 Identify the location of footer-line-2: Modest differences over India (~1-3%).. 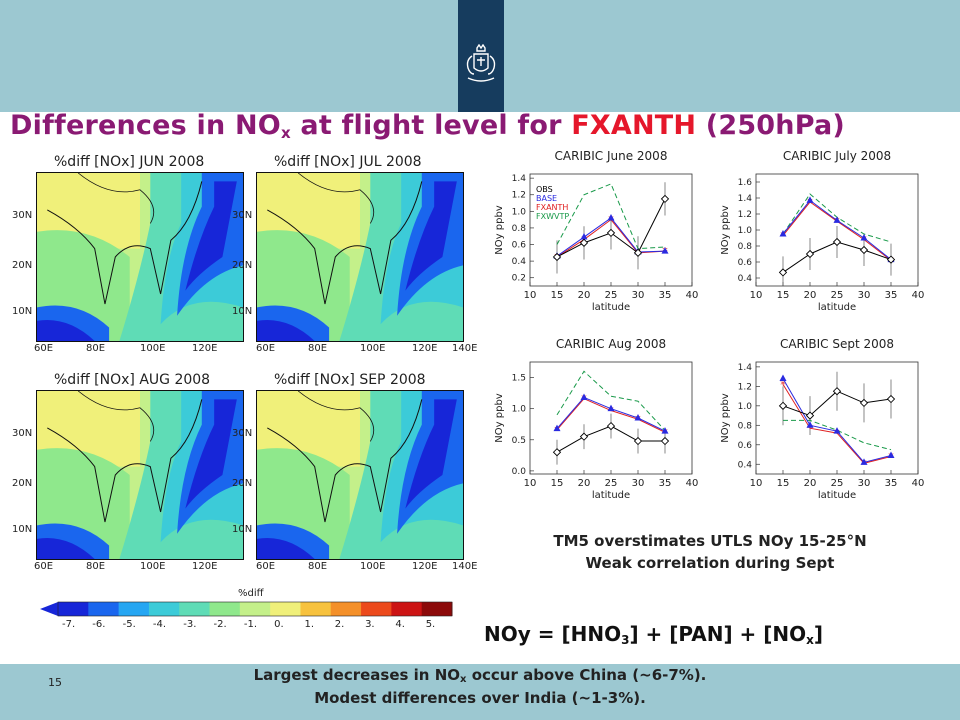
(480, 698).